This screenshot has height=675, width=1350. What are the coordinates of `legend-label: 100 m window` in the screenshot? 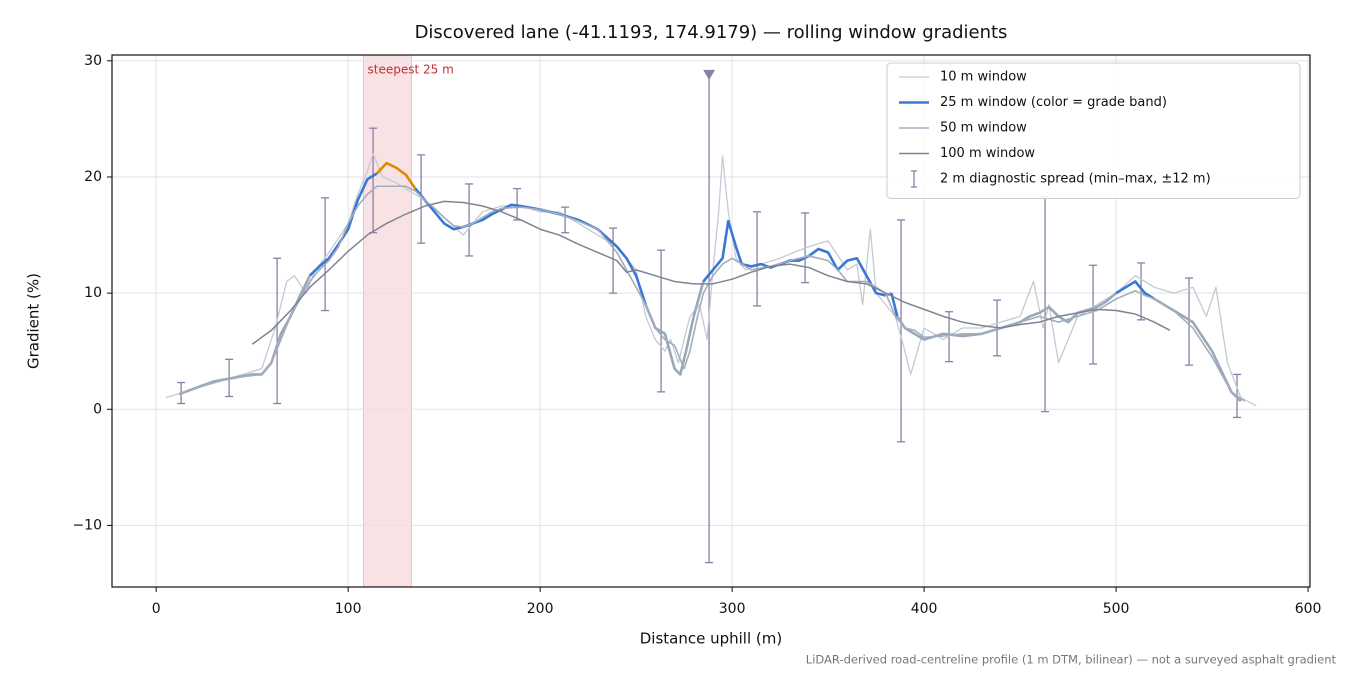 It's located at (987, 153).